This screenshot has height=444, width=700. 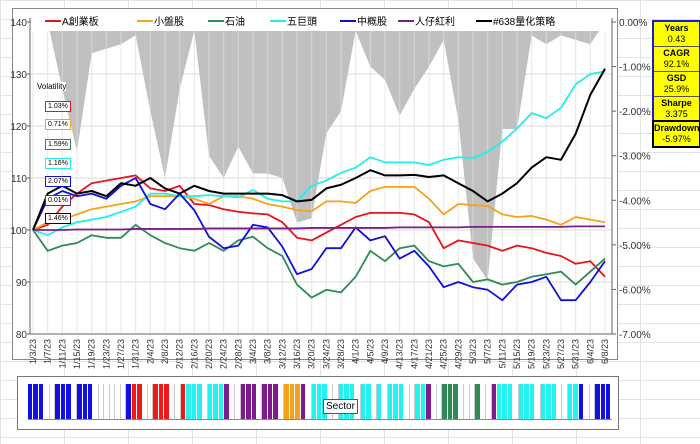 I want to click on volatility-label: 1.46%, so click(x=58, y=218).